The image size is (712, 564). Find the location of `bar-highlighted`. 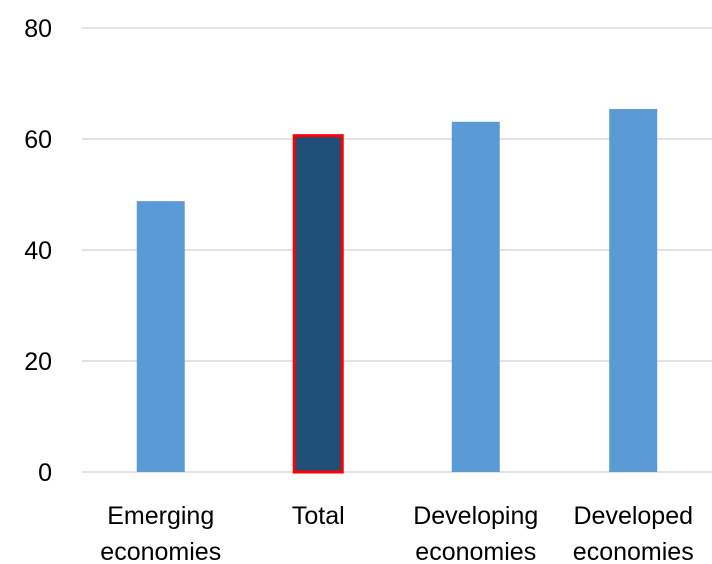

bar-highlighted is located at coordinates (318, 304).